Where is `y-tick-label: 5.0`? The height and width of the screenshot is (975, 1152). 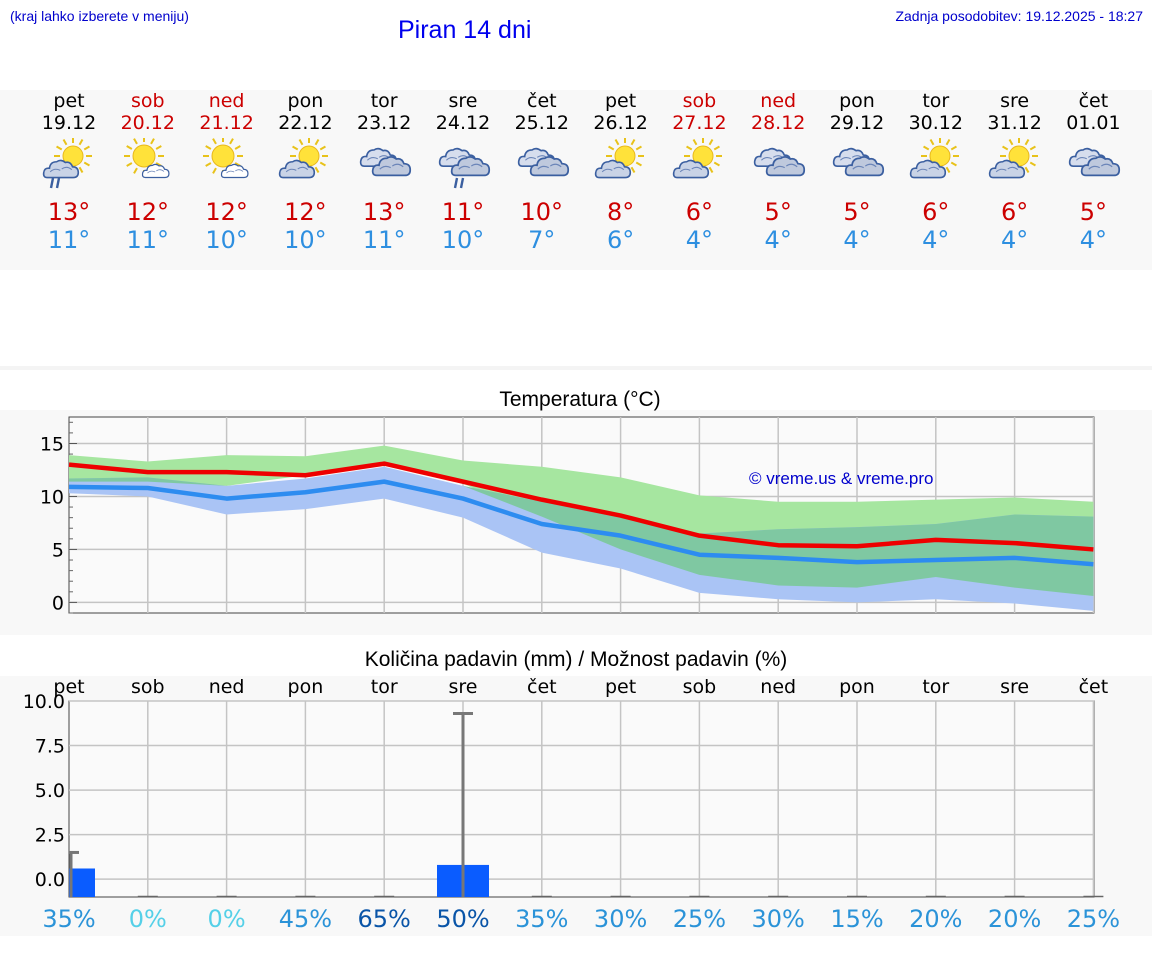
y-tick-label: 5.0 is located at coordinates (50, 791).